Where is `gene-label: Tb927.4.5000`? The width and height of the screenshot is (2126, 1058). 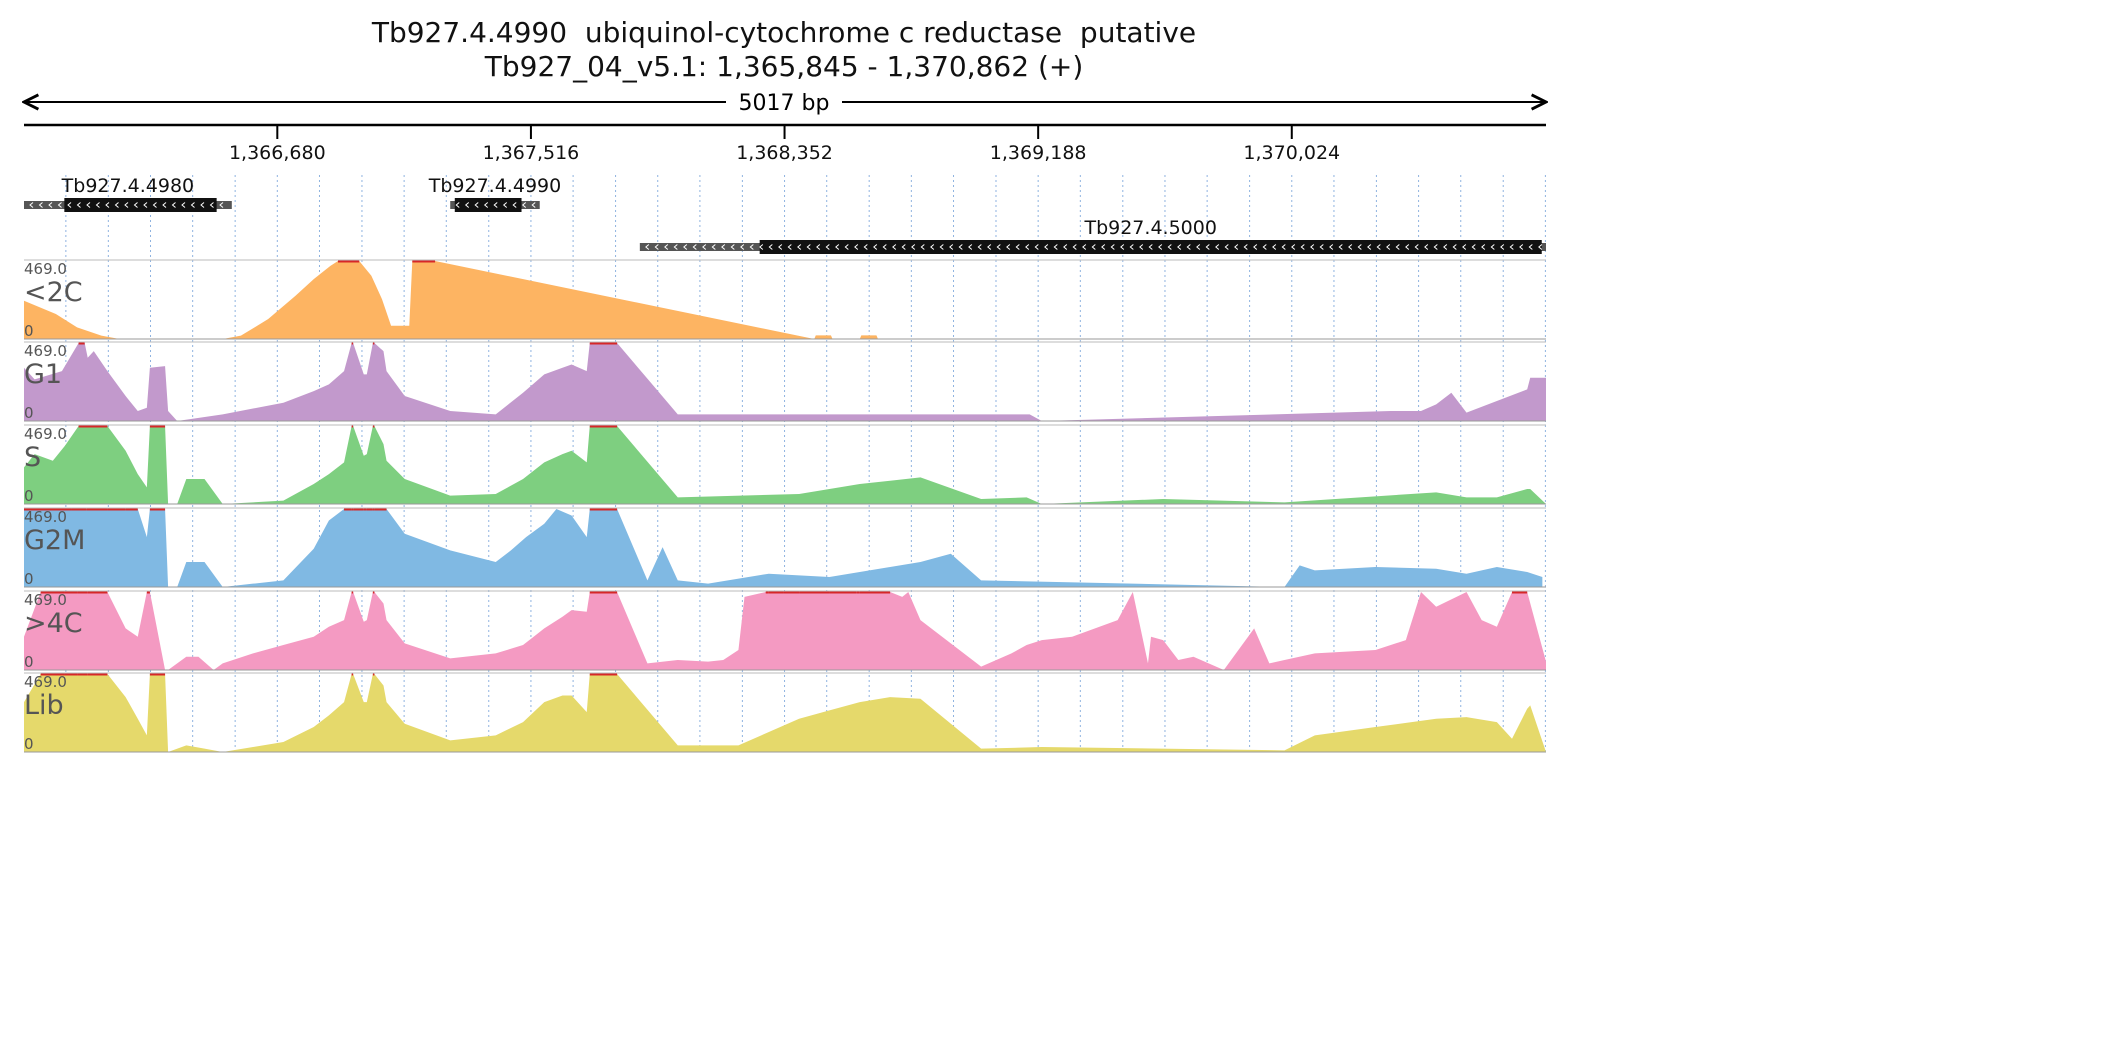 gene-label: Tb927.4.5000 is located at coordinates (1149, 228).